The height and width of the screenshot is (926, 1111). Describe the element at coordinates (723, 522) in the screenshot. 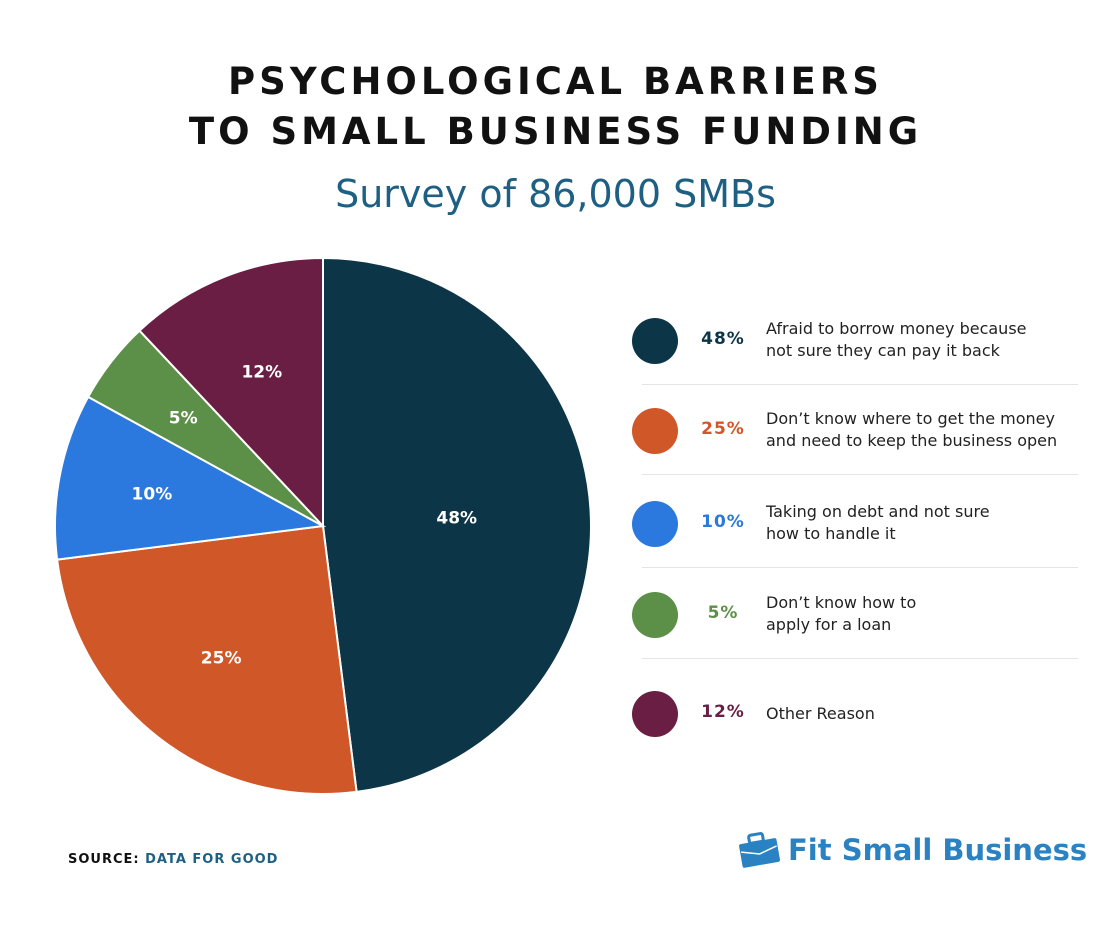

I see `legend-percent: 10%` at that location.